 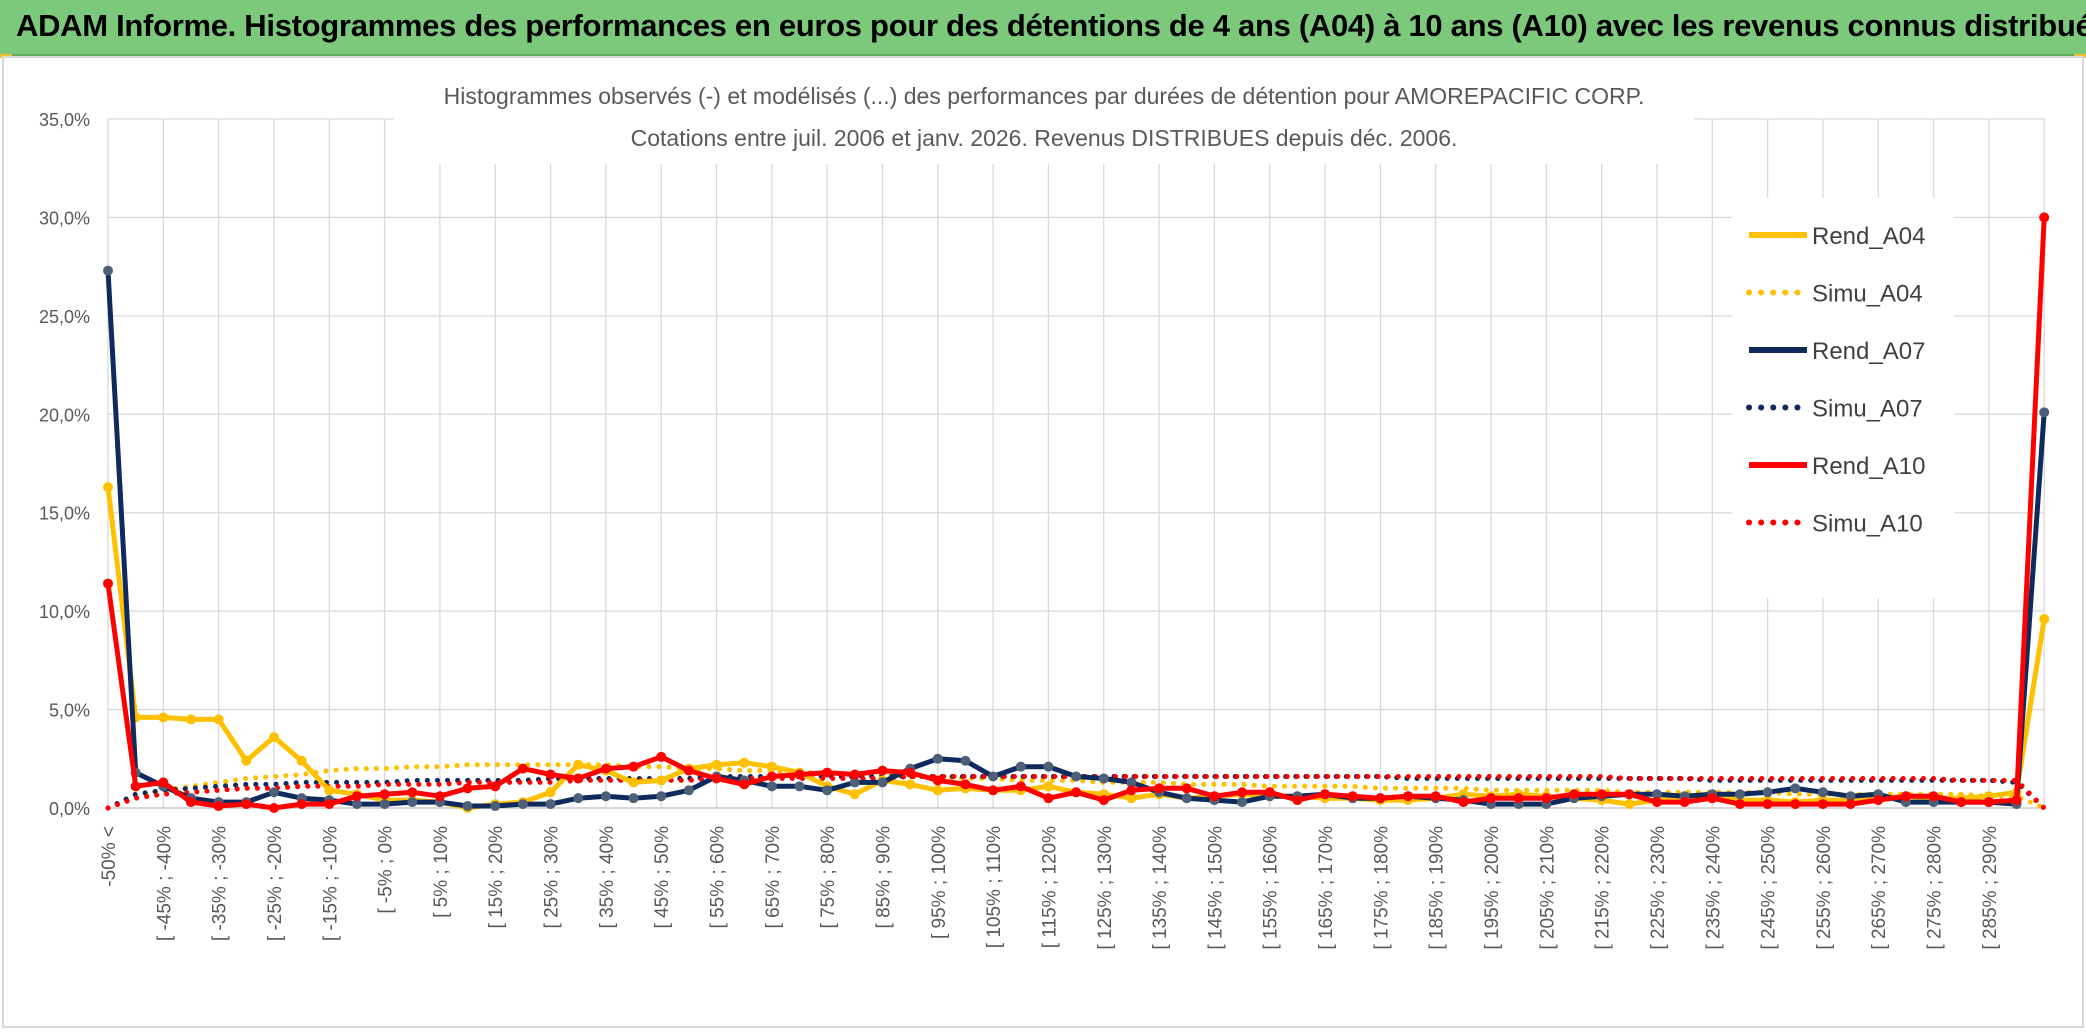 I want to click on x-tick-label: [ -25% ; -20%, so click(x=275, y=883).